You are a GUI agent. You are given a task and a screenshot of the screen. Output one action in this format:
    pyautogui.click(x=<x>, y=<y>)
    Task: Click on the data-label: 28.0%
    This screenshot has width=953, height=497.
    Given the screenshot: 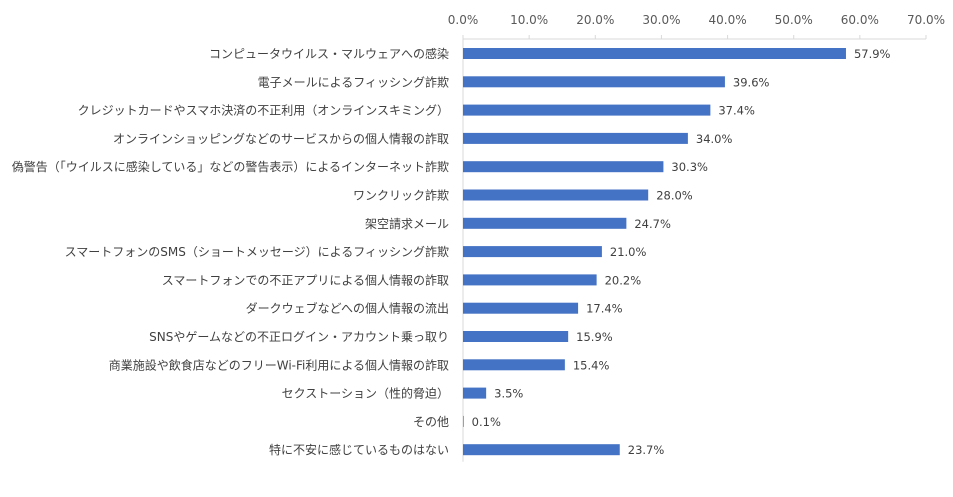 What is the action you would take?
    pyautogui.click(x=674, y=196)
    